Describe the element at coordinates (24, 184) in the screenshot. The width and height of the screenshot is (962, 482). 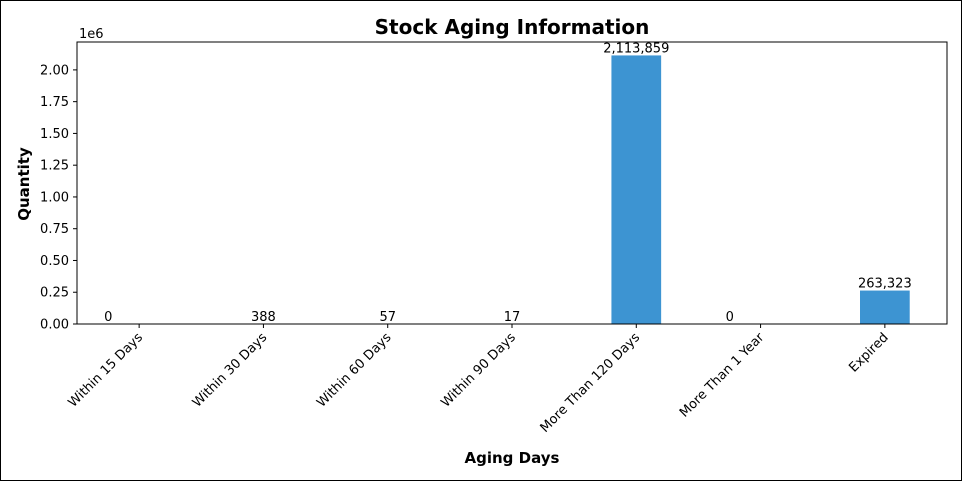
I see `y-axis-label: Quantity` at that location.